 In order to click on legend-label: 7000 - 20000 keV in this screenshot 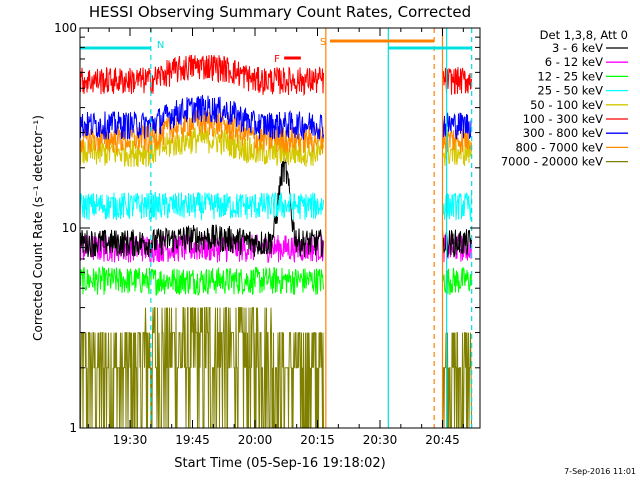, I will do `click(552, 162)`.